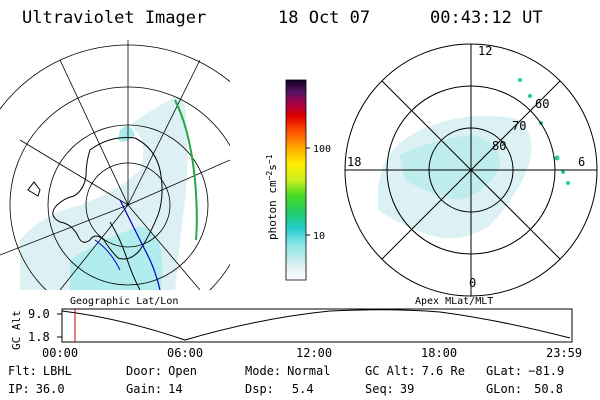 The width and height of the screenshot is (600, 400). Describe the element at coordinates (36, 389) in the screenshot. I see `ip-field: IP: 36.0` at that location.